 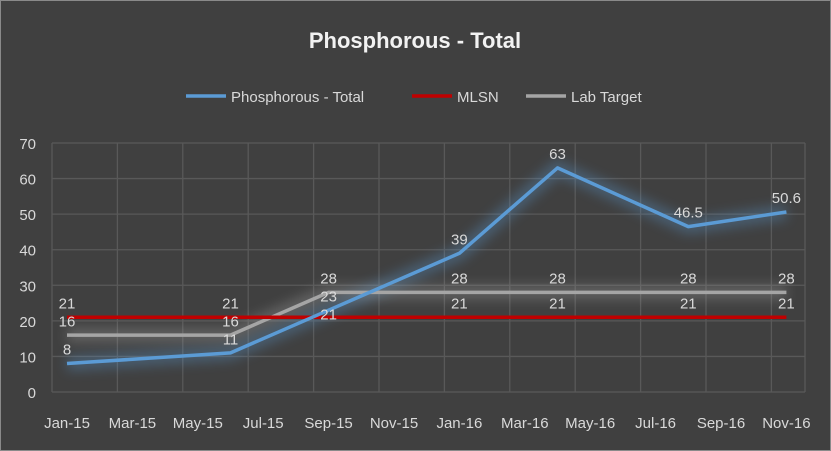 I want to click on chart-title: Phosphorous - Total, so click(x=415, y=40).